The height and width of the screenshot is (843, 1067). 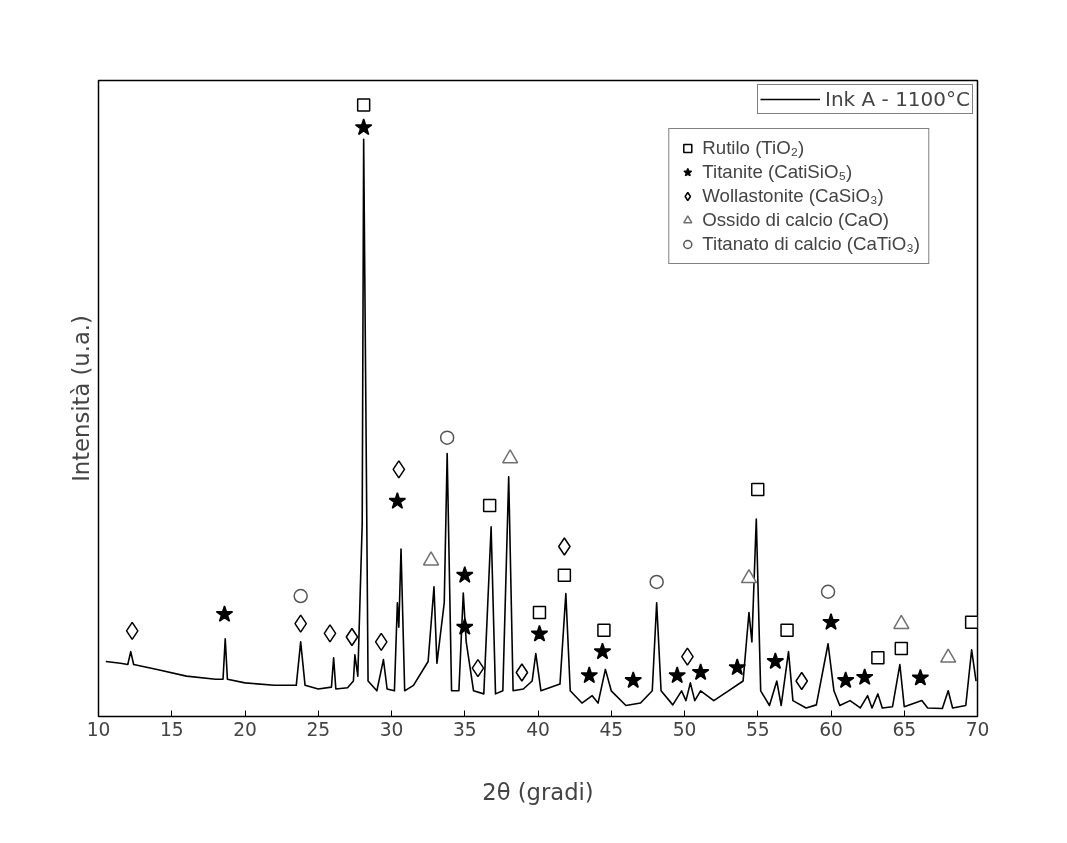 I want to click on x-tick-label: 60, so click(x=831, y=729).